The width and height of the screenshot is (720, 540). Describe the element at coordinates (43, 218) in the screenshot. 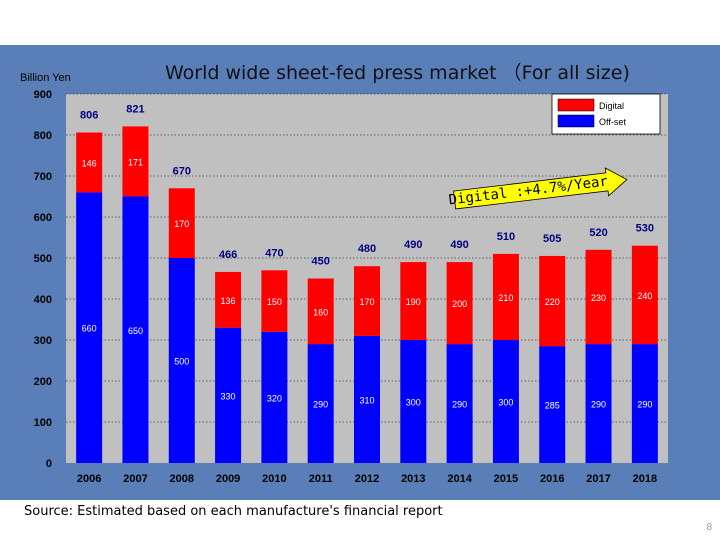

I see `y-tick-label: 600` at that location.